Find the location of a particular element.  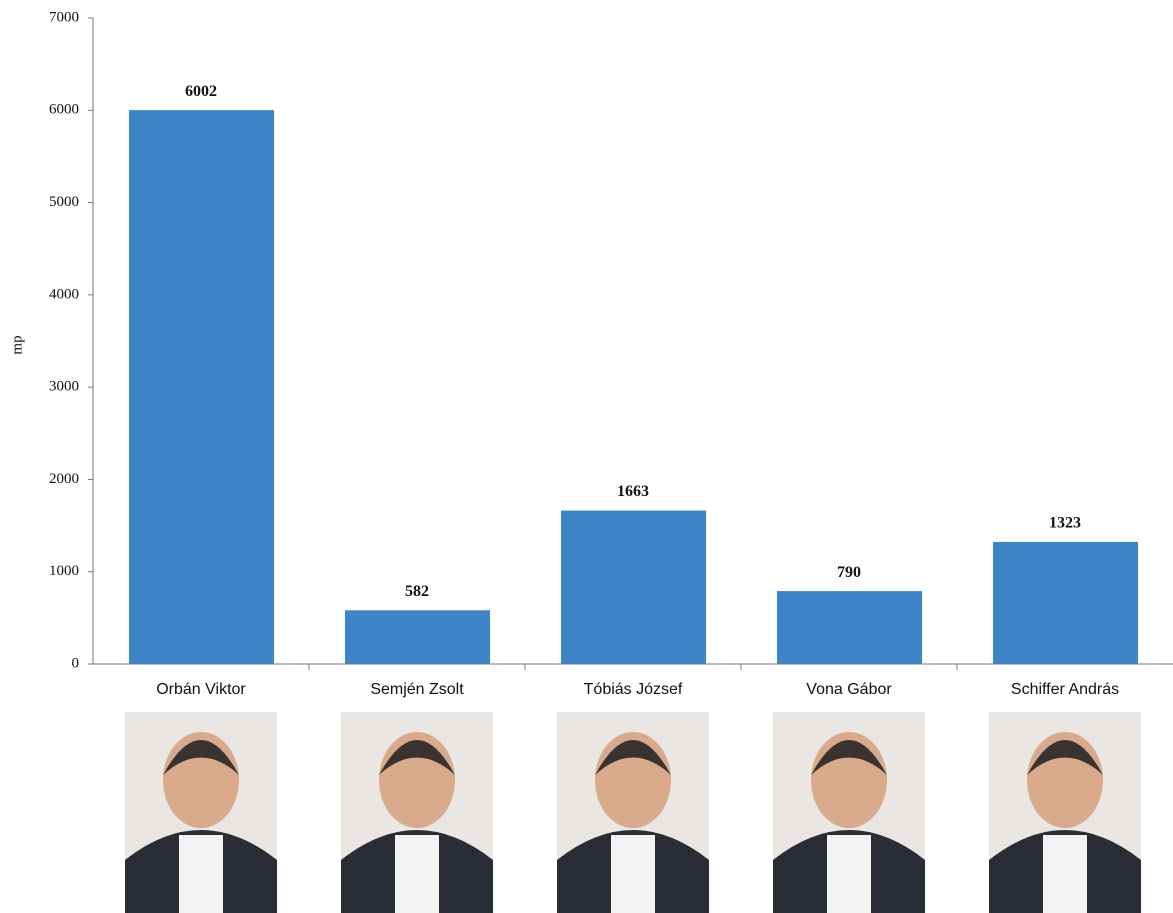

y-tick-label: 2000 is located at coordinates (64, 479).